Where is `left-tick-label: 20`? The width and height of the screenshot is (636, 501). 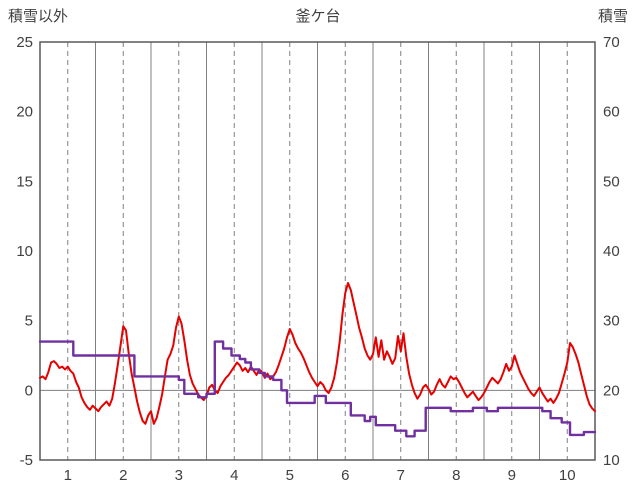
left-tick-label: 20 is located at coordinates (24, 112).